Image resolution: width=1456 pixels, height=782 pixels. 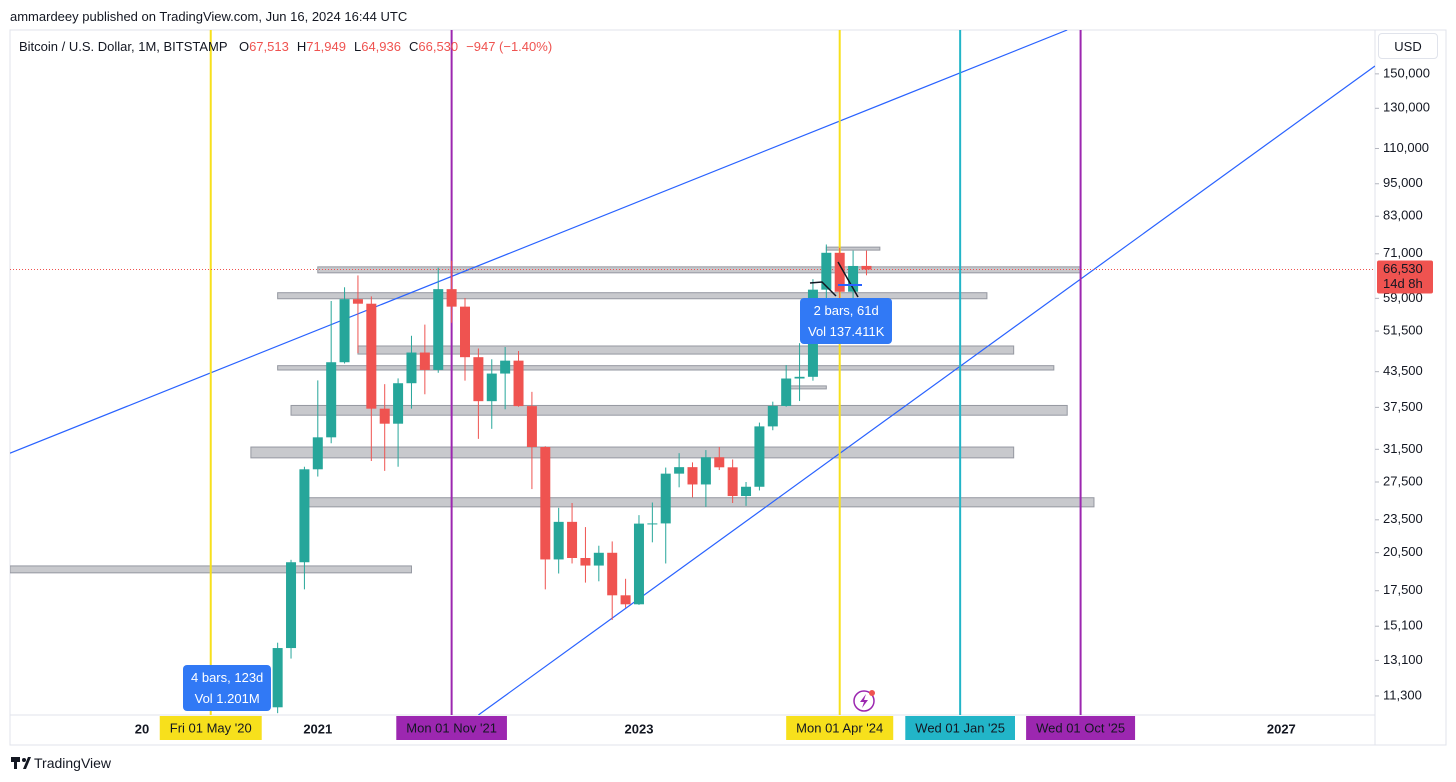 I want to click on last-price-label: 66,530, so click(x=1403, y=268).